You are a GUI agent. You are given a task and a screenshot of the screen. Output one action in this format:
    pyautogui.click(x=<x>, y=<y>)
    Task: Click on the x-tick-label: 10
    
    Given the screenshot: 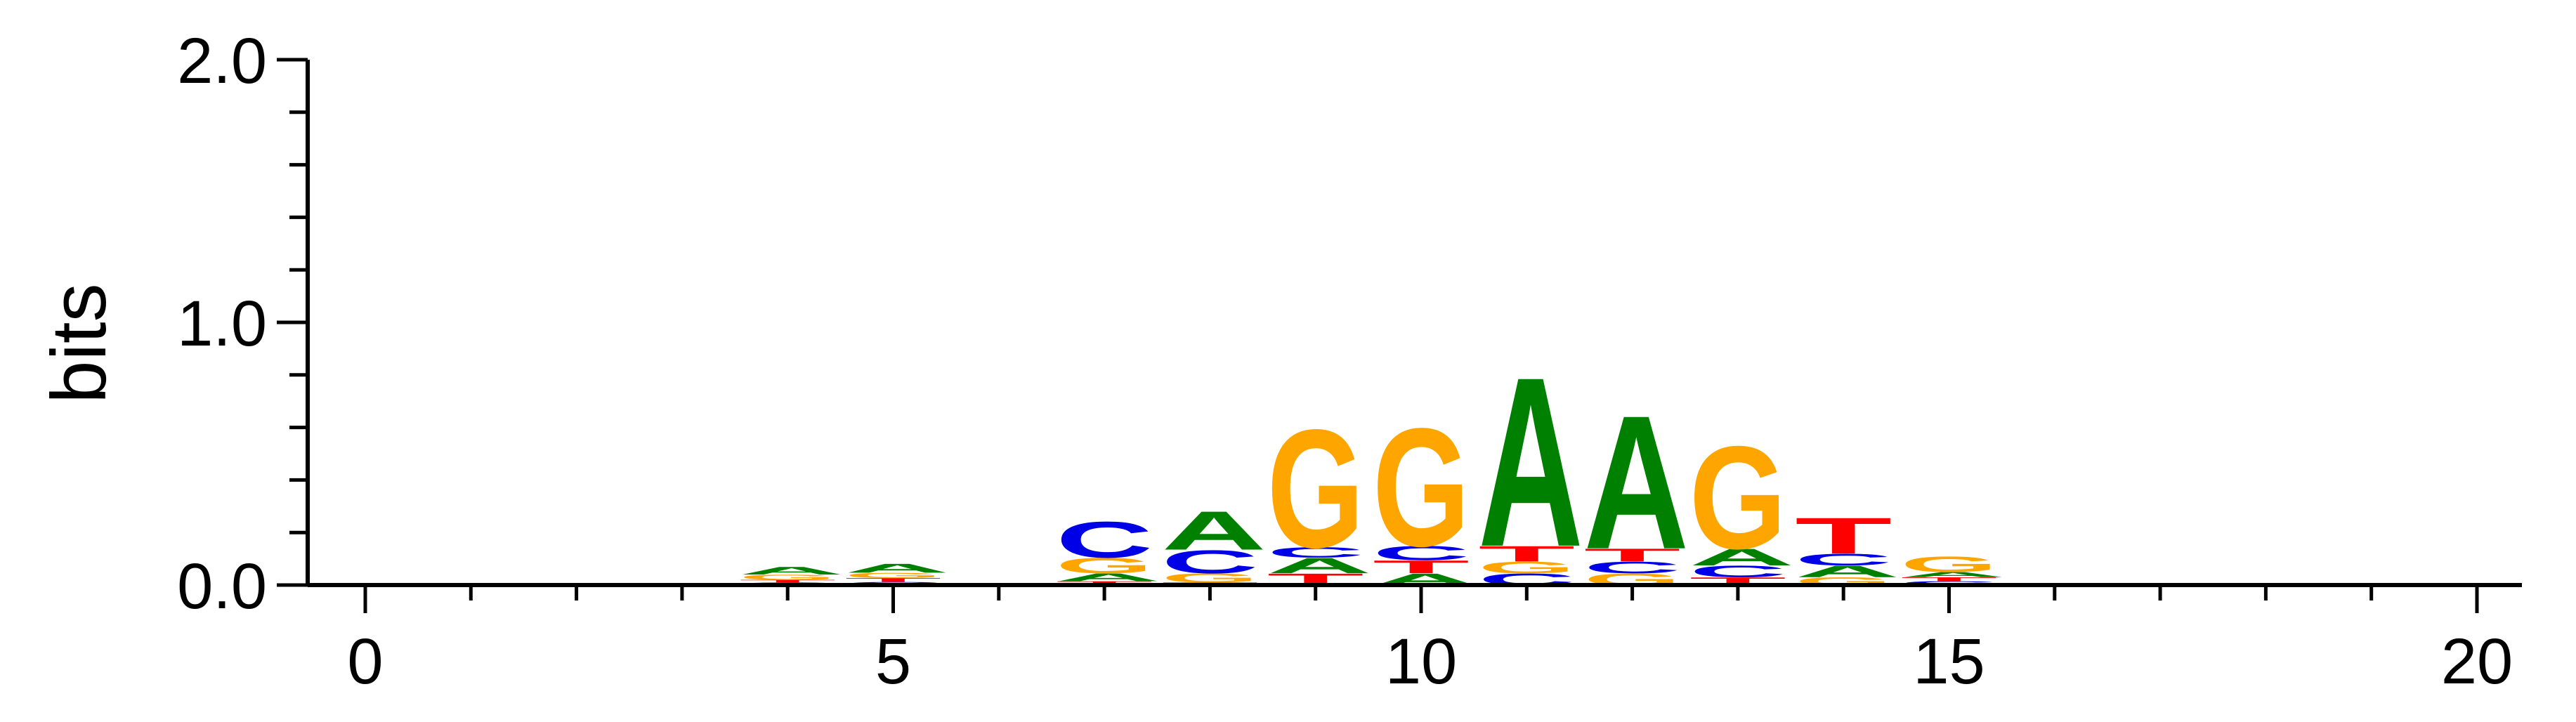 What is the action you would take?
    pyautogui.click(x=1421, y=661)
    